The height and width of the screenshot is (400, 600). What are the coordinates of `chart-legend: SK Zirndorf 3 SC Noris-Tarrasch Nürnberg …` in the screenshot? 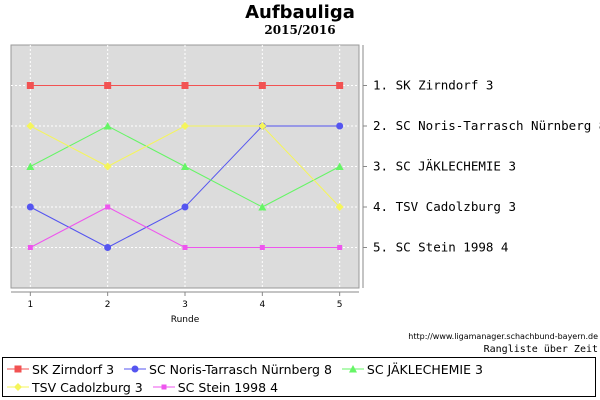 It's located at (299, 377).